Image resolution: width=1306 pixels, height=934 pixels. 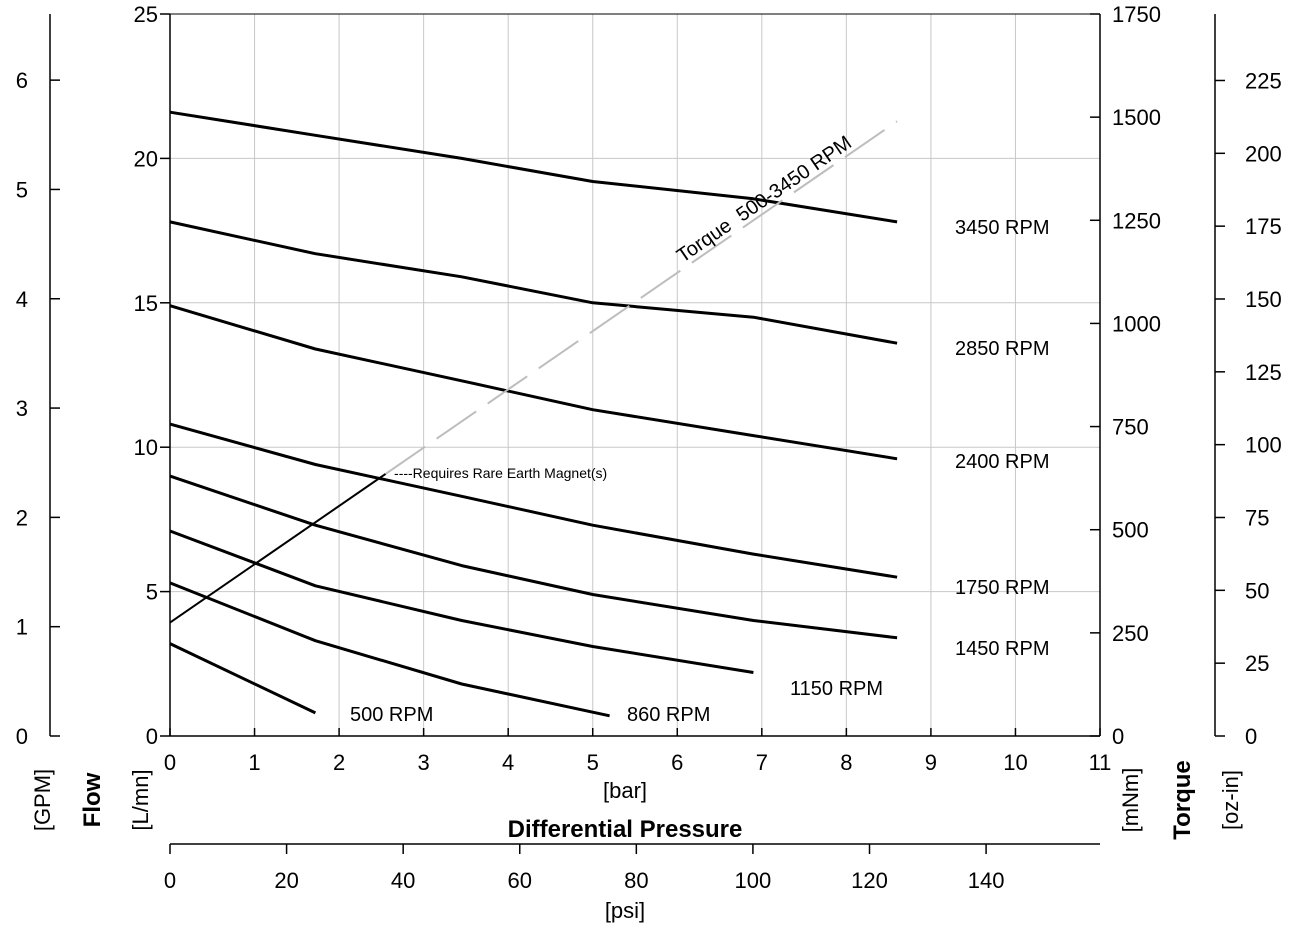 What do you see at coordinates (986, 880) in the screenshot?
I see `tick-label-psi: 140` at bounding box center [986, 880].